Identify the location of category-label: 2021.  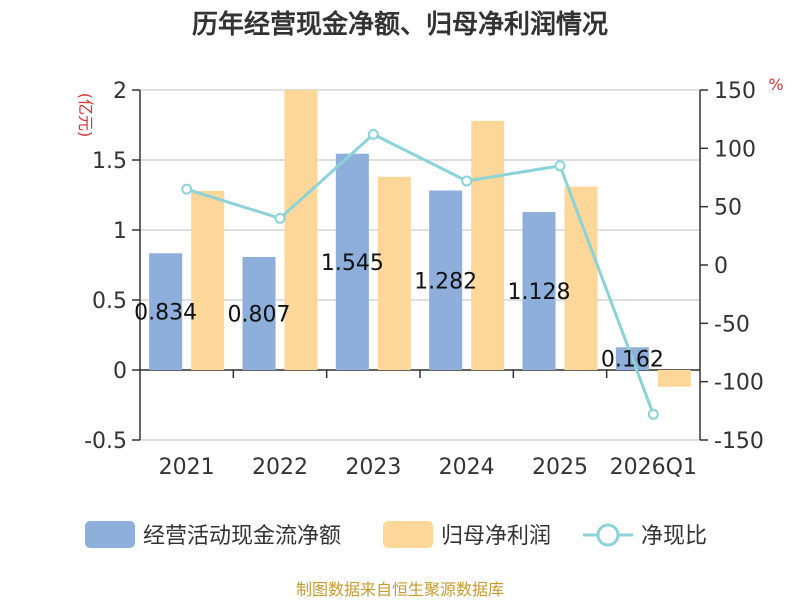
(187, 467).